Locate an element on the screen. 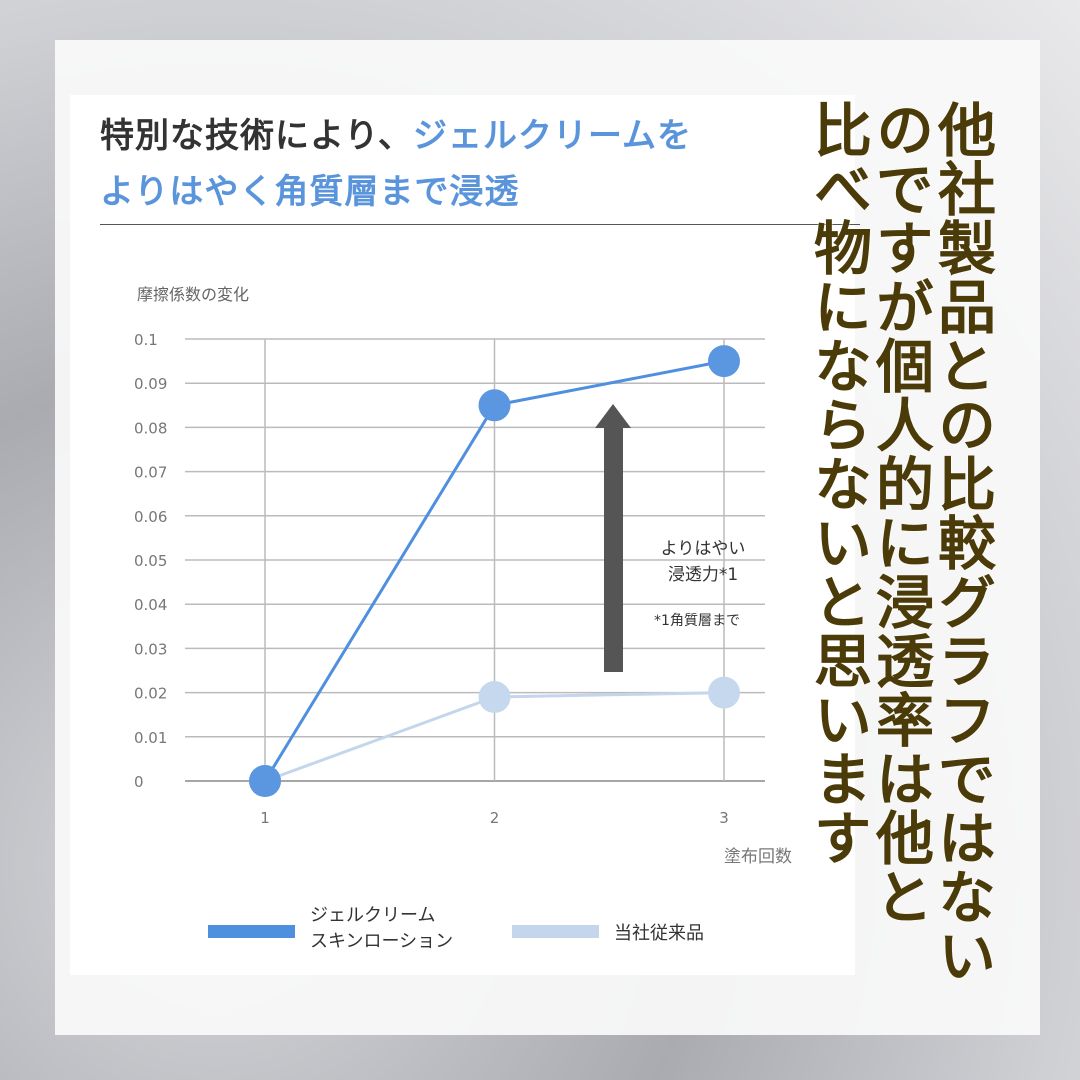  annotation-line2: 浸透力*1 is located at coordinates (703, 575).